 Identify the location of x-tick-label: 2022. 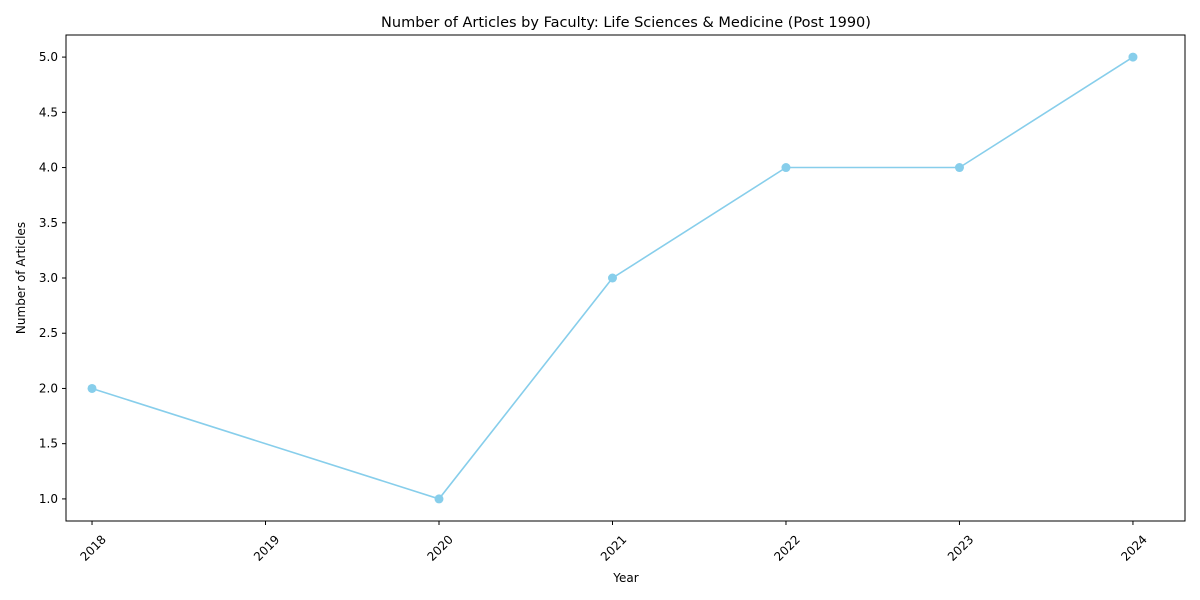
(786, 547).